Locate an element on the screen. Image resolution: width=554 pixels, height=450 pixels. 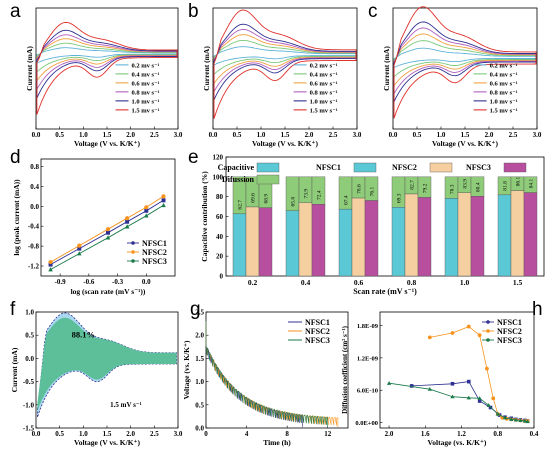
y-tick-label: -1.0 is located at coordinates (29, 405).